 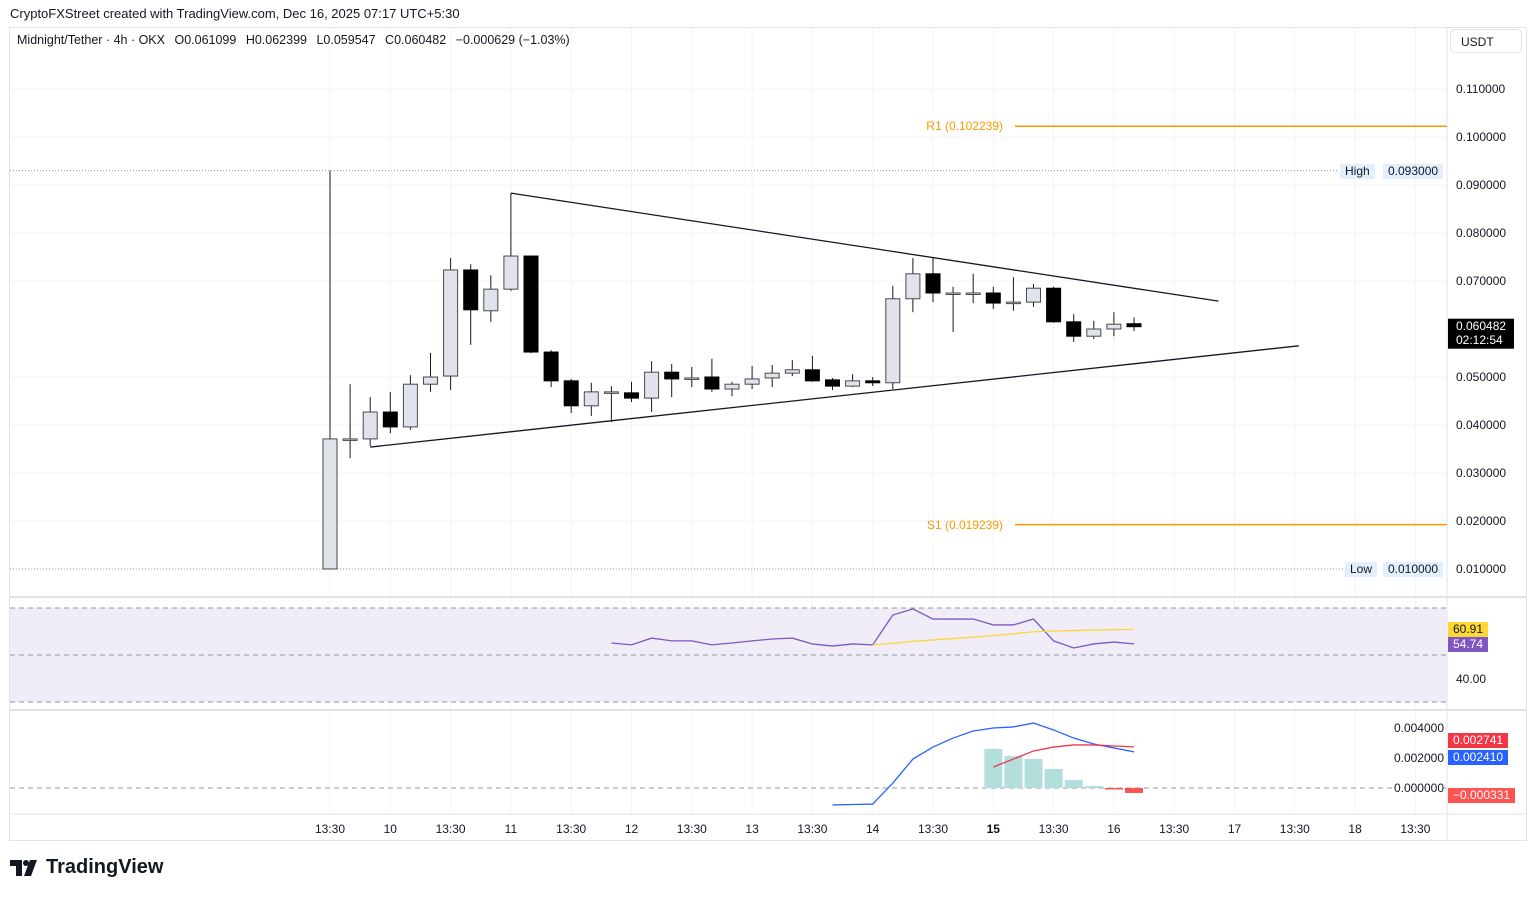 I want to click on currency-button: USDT, so click(x=1486, y=41).